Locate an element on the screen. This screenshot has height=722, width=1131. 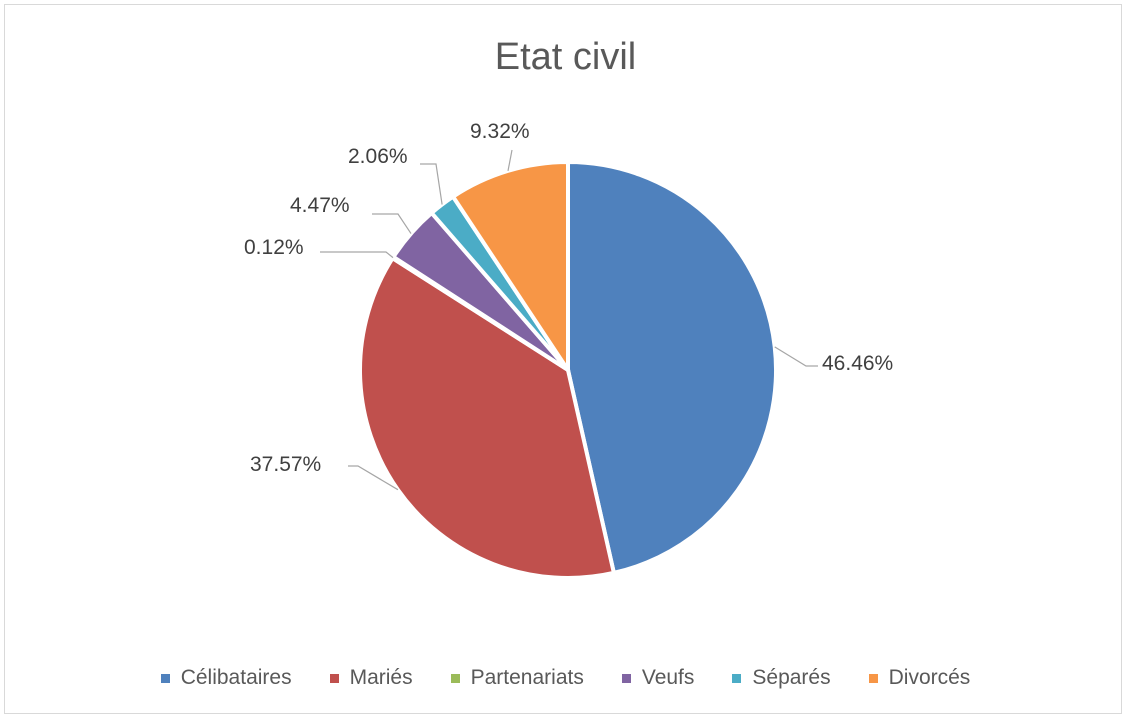
legend-item-Célibataires: Célibataires is located at coordinates (226, 678).